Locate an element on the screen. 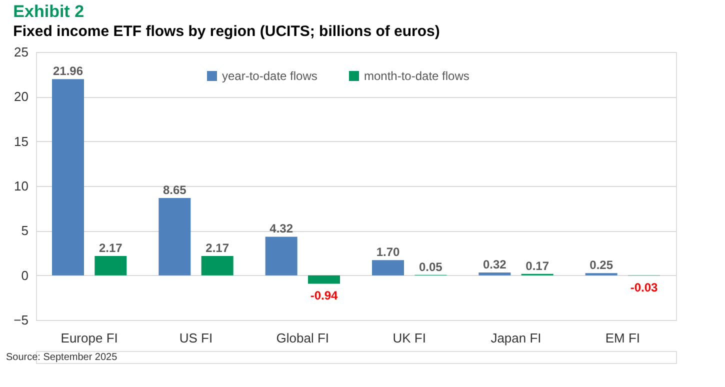 This screenshot has width=725, height=387. y-tick-label: 20 is located at coordinates (21, 96).